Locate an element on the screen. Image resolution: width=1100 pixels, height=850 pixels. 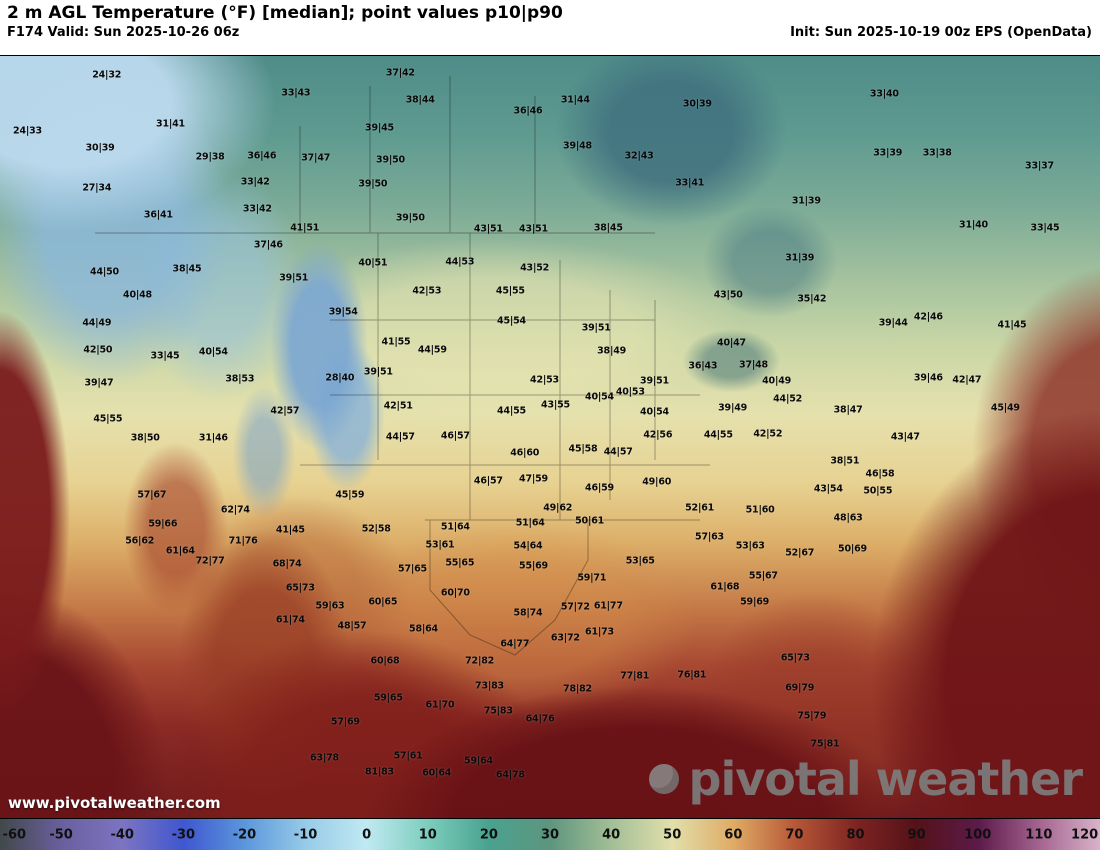
map-point: 78|82 is located at coordinates (577, 689).